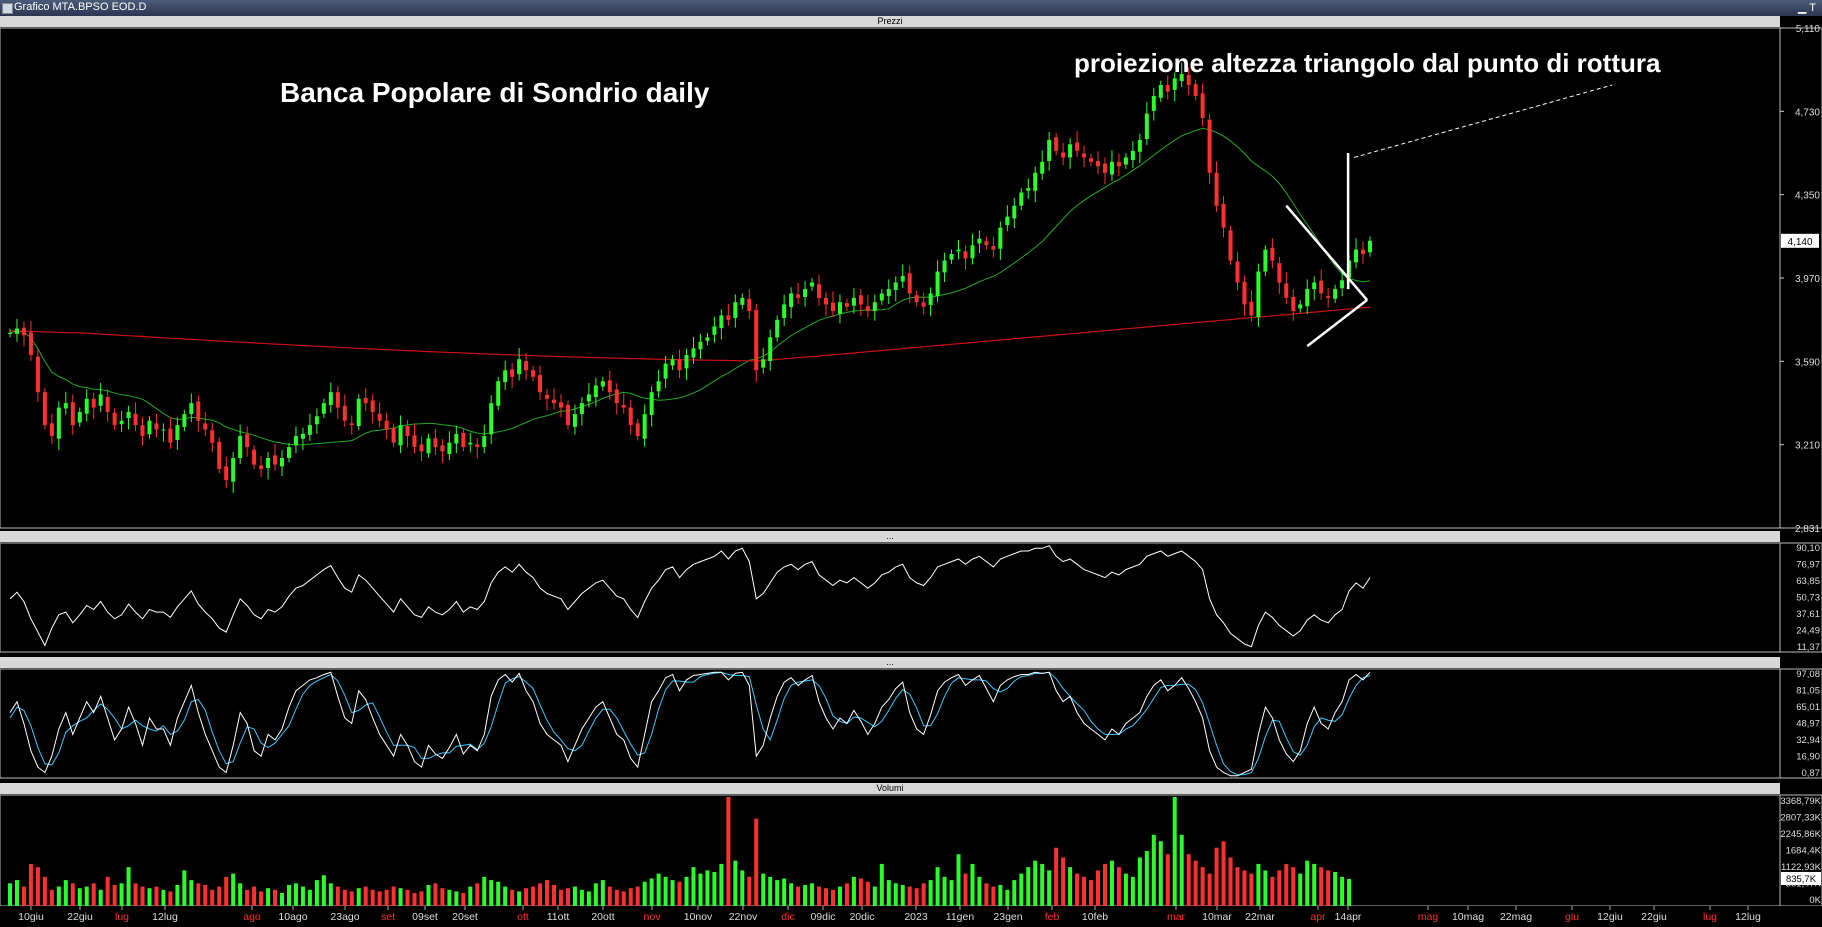  I want to click on stoch-y-tick-label: 81,05, so click(1808, 691).